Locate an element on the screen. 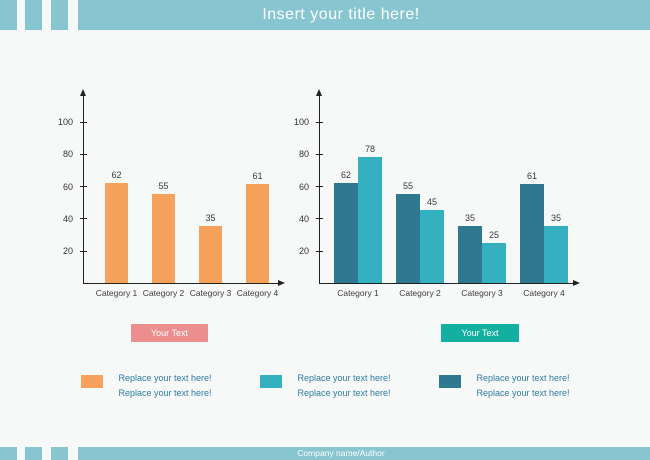 The width and height of the screenshot is (650, 460). page-title: Insert your title here! is located at coordinates (341, 14).